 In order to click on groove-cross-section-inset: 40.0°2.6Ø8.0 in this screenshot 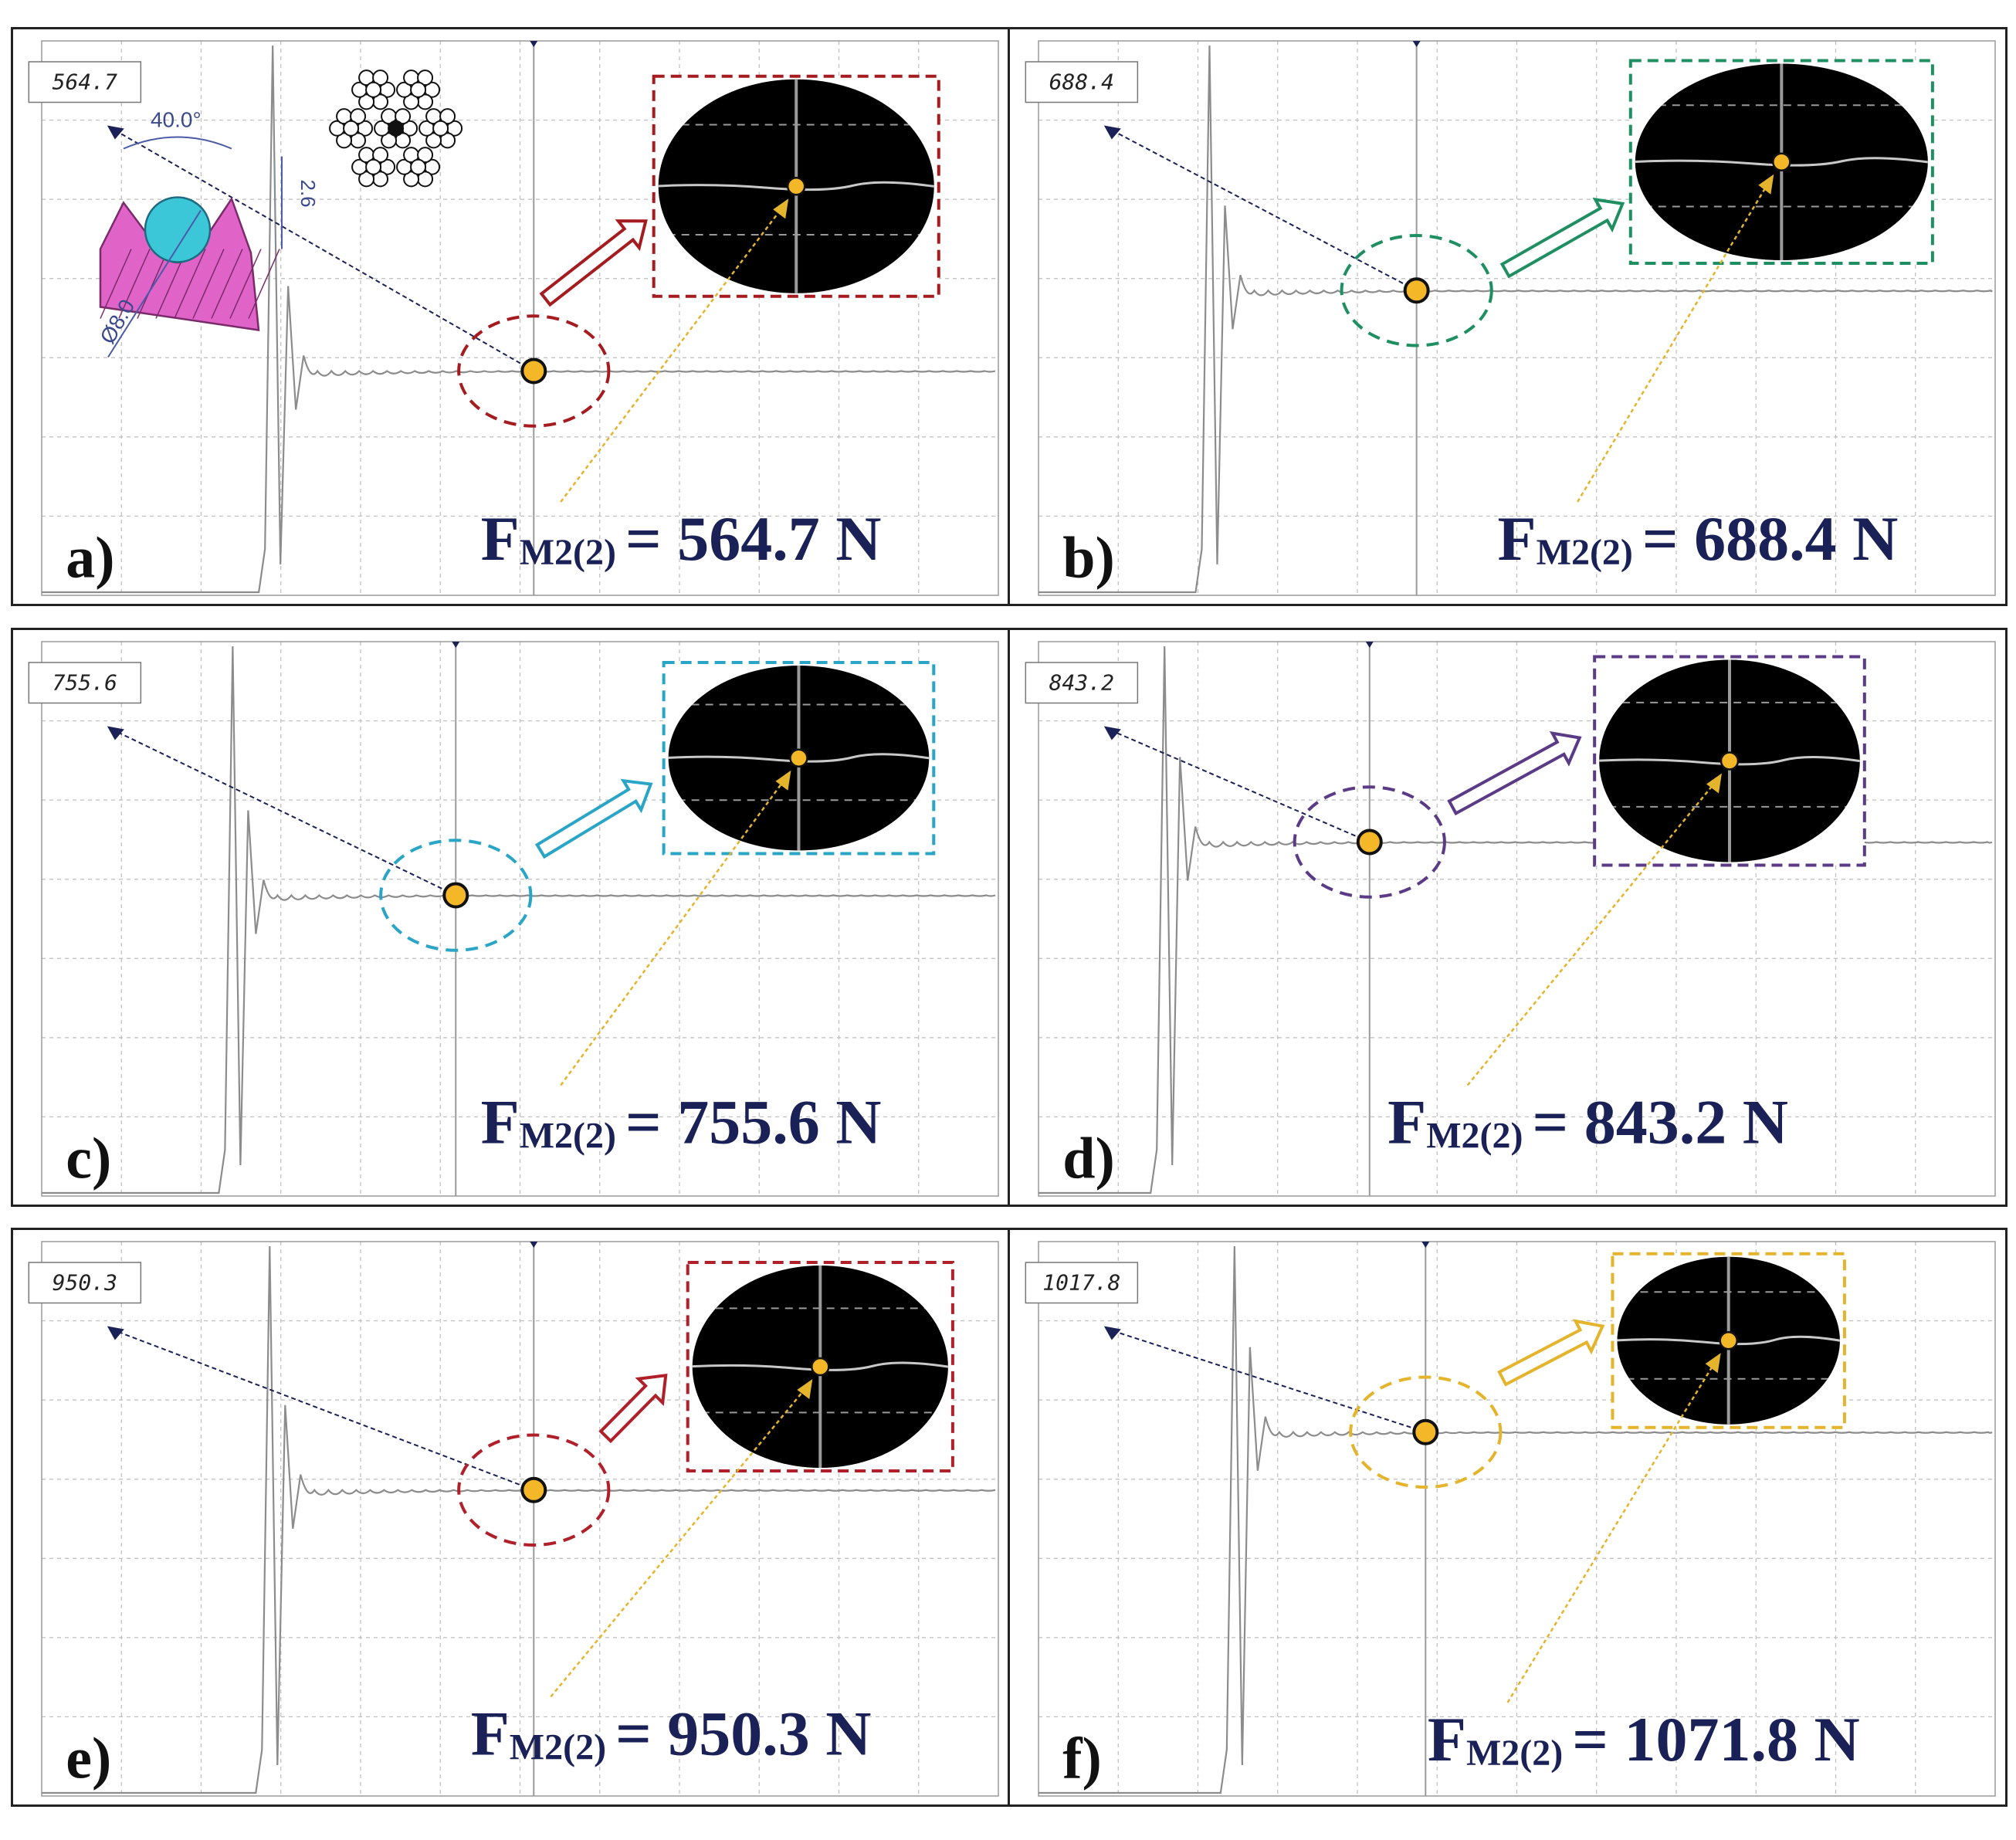, I will do `click(279, 214)`.